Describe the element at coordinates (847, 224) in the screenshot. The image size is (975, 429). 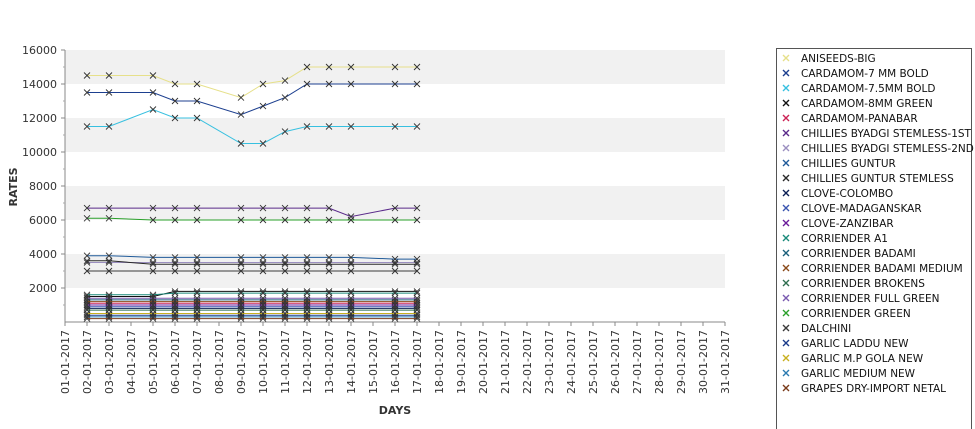
I see `legend-label: CLOVE-ZANZIBAR` at that location.